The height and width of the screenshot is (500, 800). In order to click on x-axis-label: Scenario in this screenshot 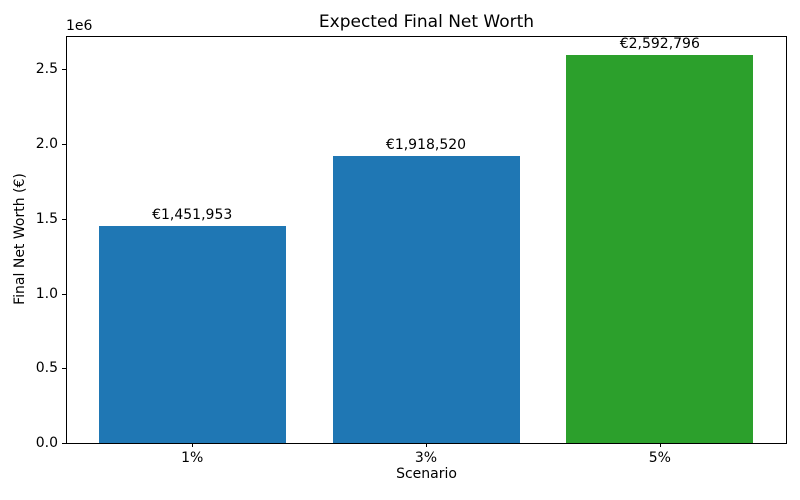, I will do `click(426, 474)`.